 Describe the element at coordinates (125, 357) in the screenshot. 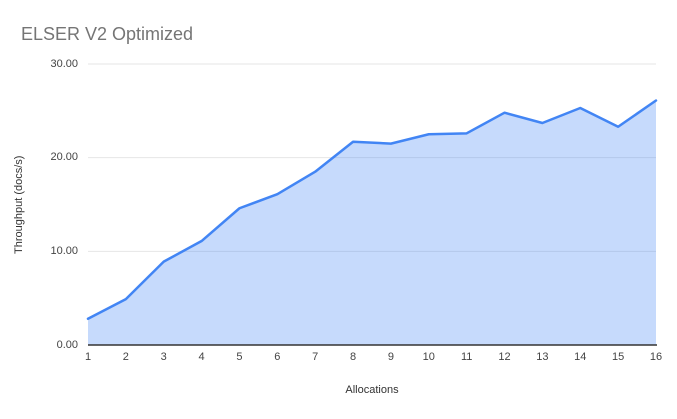

I see `x-tick-label: 2` at that location.